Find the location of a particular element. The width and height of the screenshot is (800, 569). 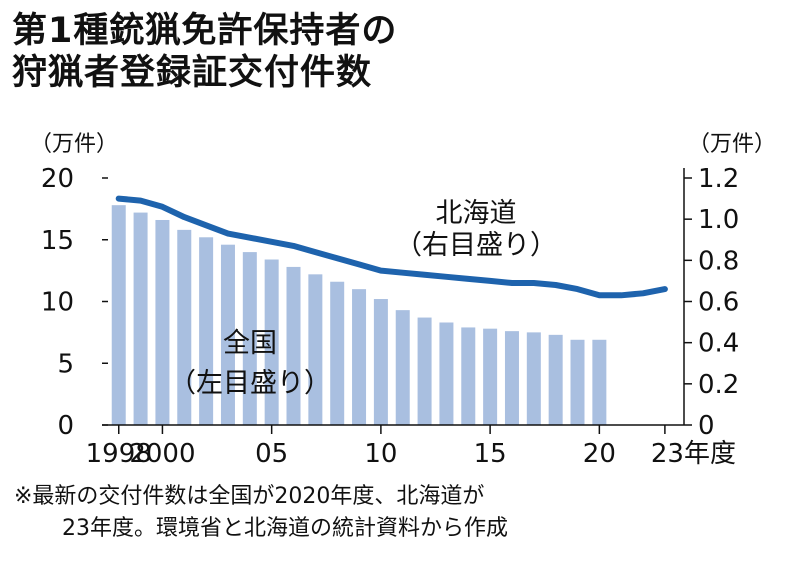

national-label: 全国 is located at coordinates (250, 343).